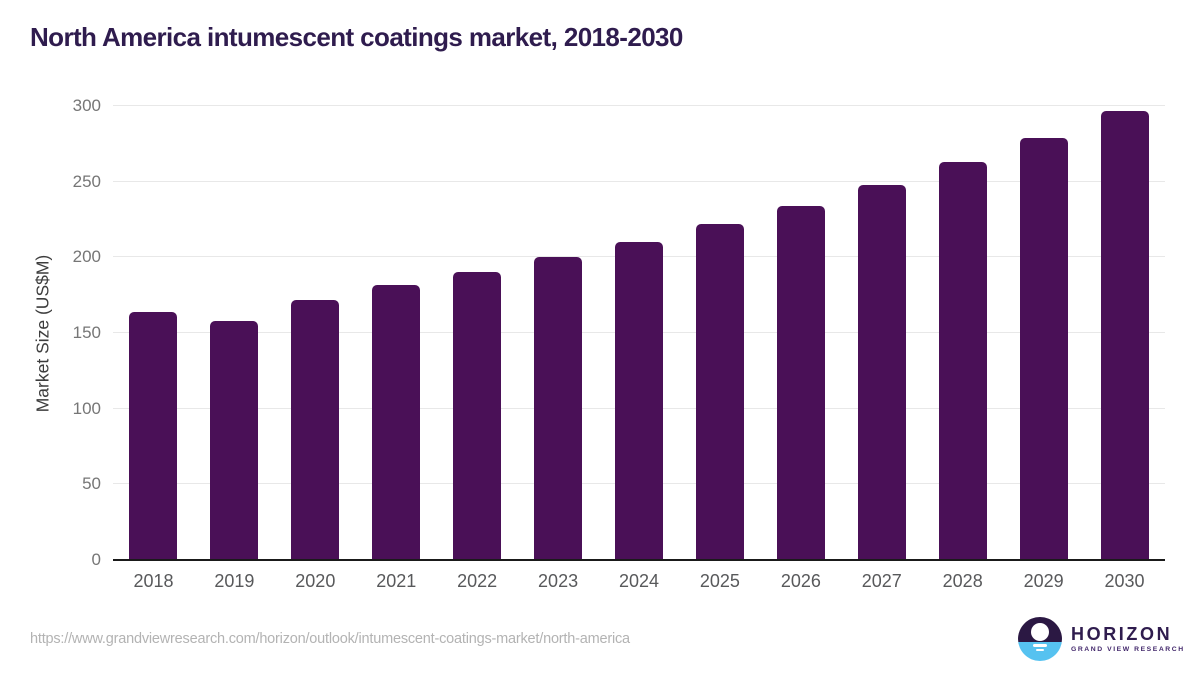 The width and height of the screenshot is (1200, 675). I want to click on y-tick-label-150: 150, so click(86, 332).